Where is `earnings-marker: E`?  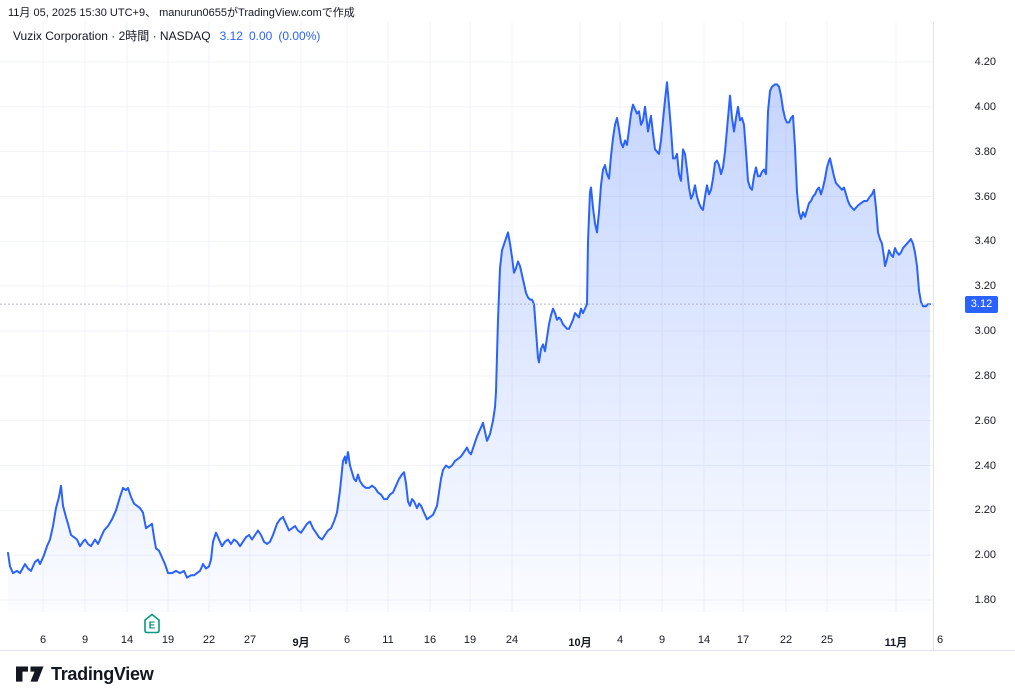 earnings-marker: E is located at coordinates (152, 624).